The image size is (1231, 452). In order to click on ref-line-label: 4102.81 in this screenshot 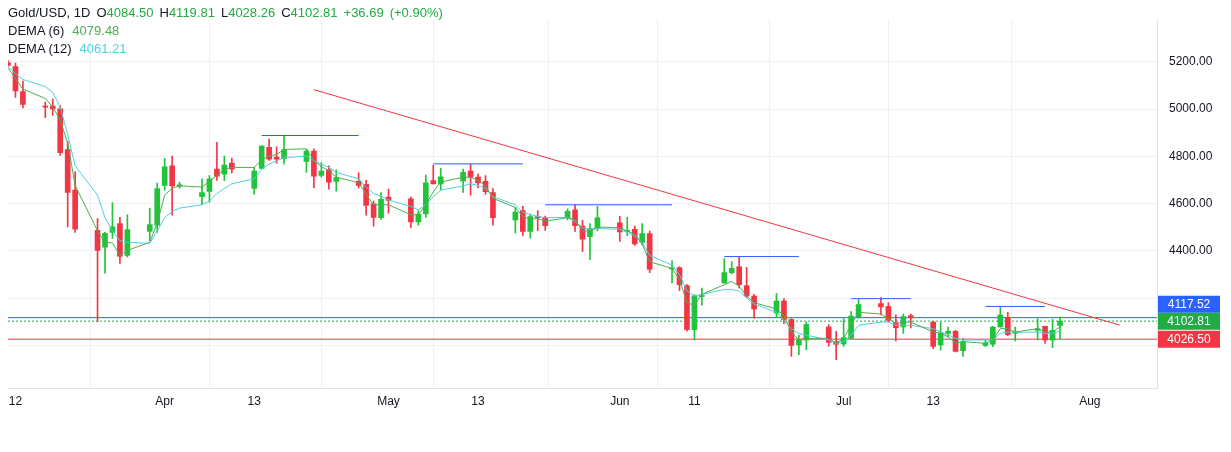, I will do `click(1189, 321)`.